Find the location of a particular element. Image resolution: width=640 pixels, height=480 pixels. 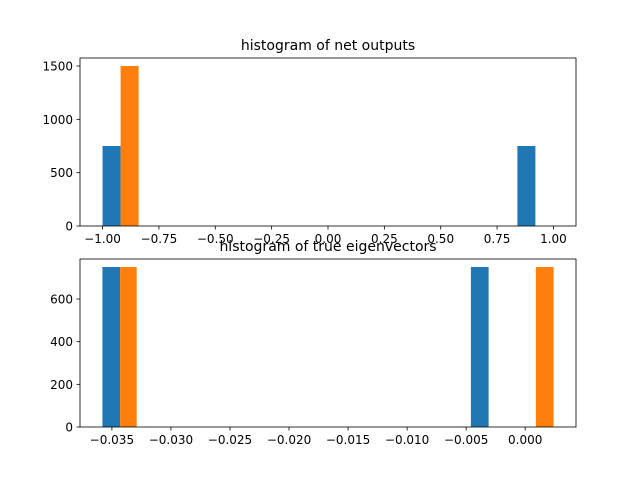

true-eigenvectors-y-tick-label: 400 is located at coordinates (61, 342).